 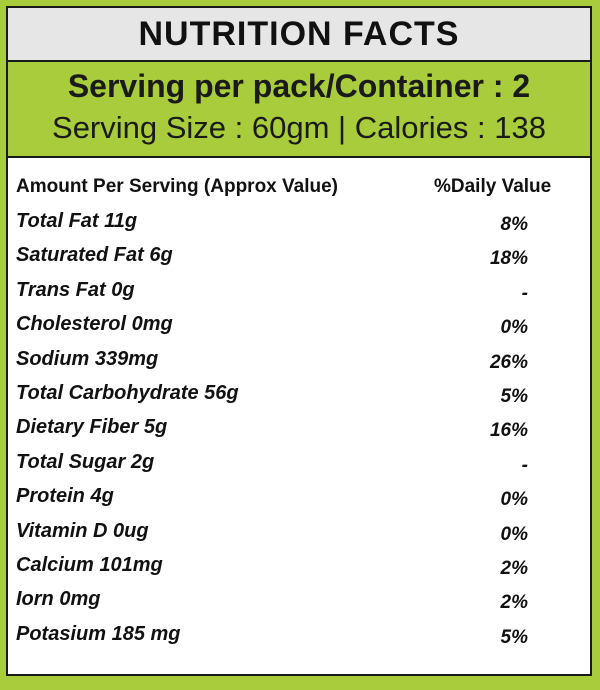 What do you see at coordinates (299, 261) in the screenshot?
I see `table-row: Saturated Fat 6g 18%` at bounding box center [299, 261].